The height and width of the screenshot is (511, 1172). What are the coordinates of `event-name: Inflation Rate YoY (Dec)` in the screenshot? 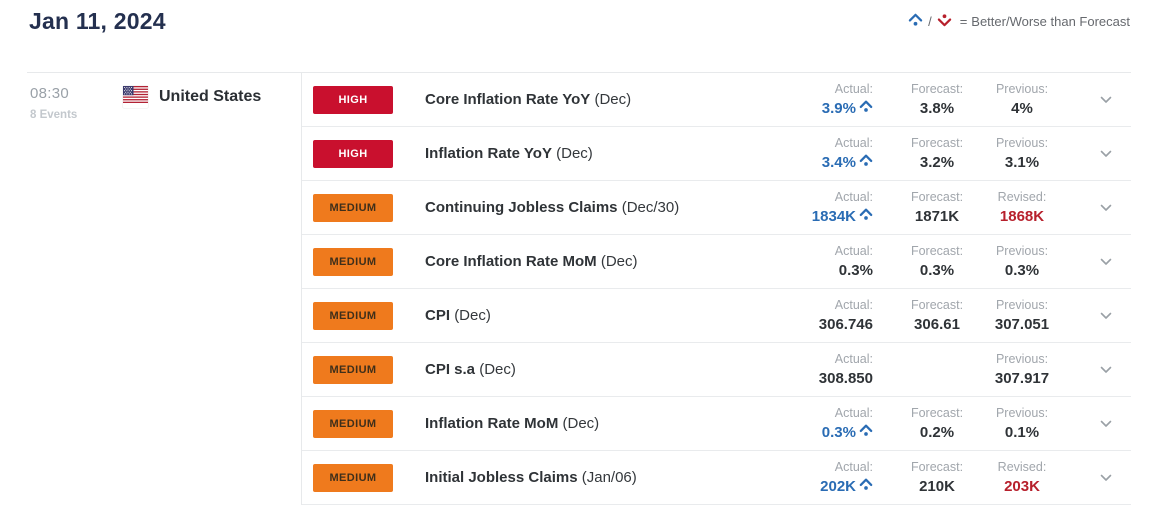 It's located at (509, 153).